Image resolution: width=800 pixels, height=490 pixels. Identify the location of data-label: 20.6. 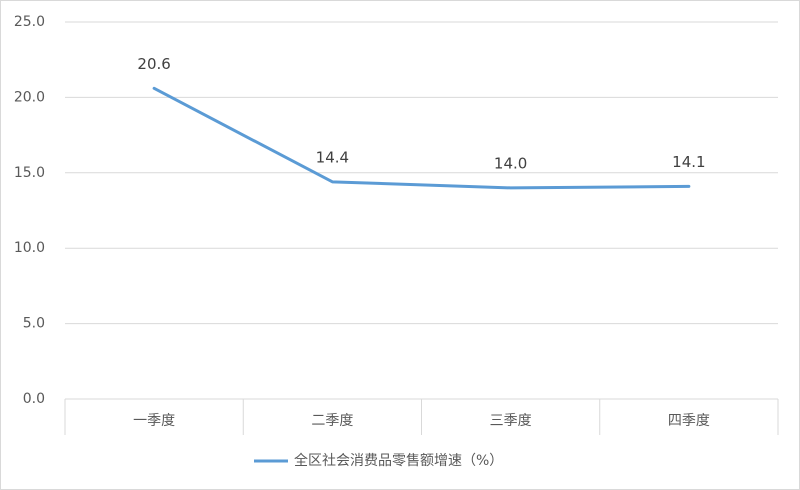
(153, 64).